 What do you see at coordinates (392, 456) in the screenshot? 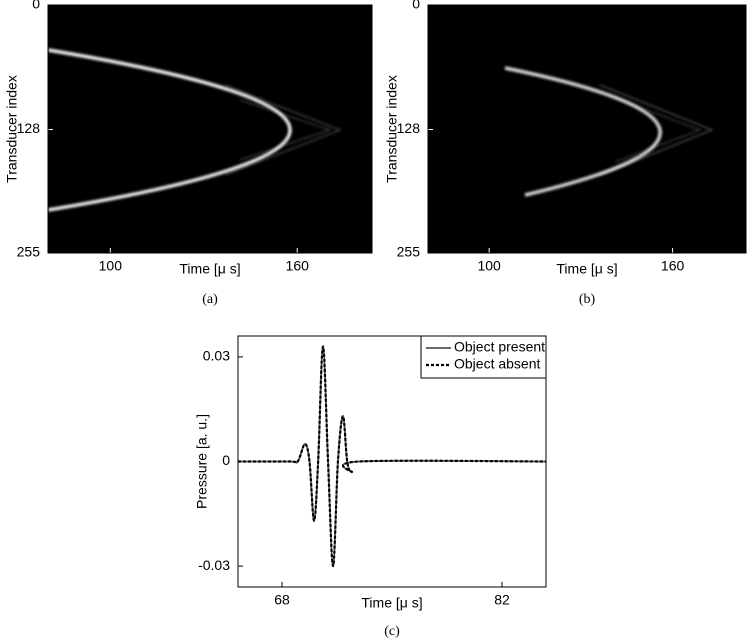
I see `line-series` at bounding box center [392, 456].